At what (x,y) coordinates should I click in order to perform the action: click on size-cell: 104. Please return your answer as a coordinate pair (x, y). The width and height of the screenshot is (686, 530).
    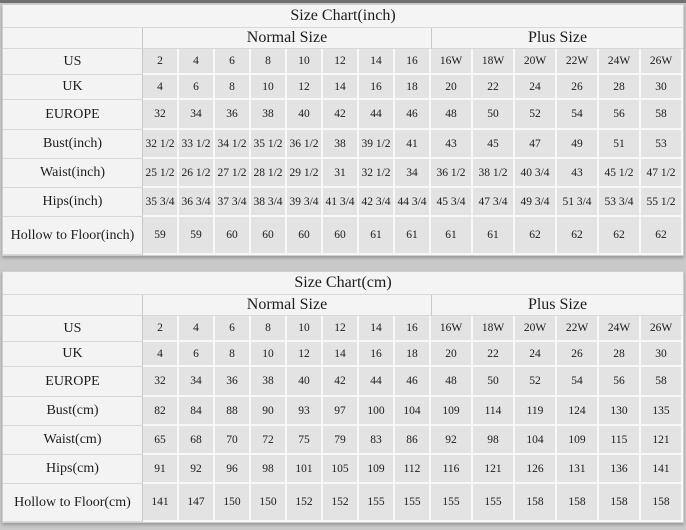
    Looking at the image, I should click on (413, 411).